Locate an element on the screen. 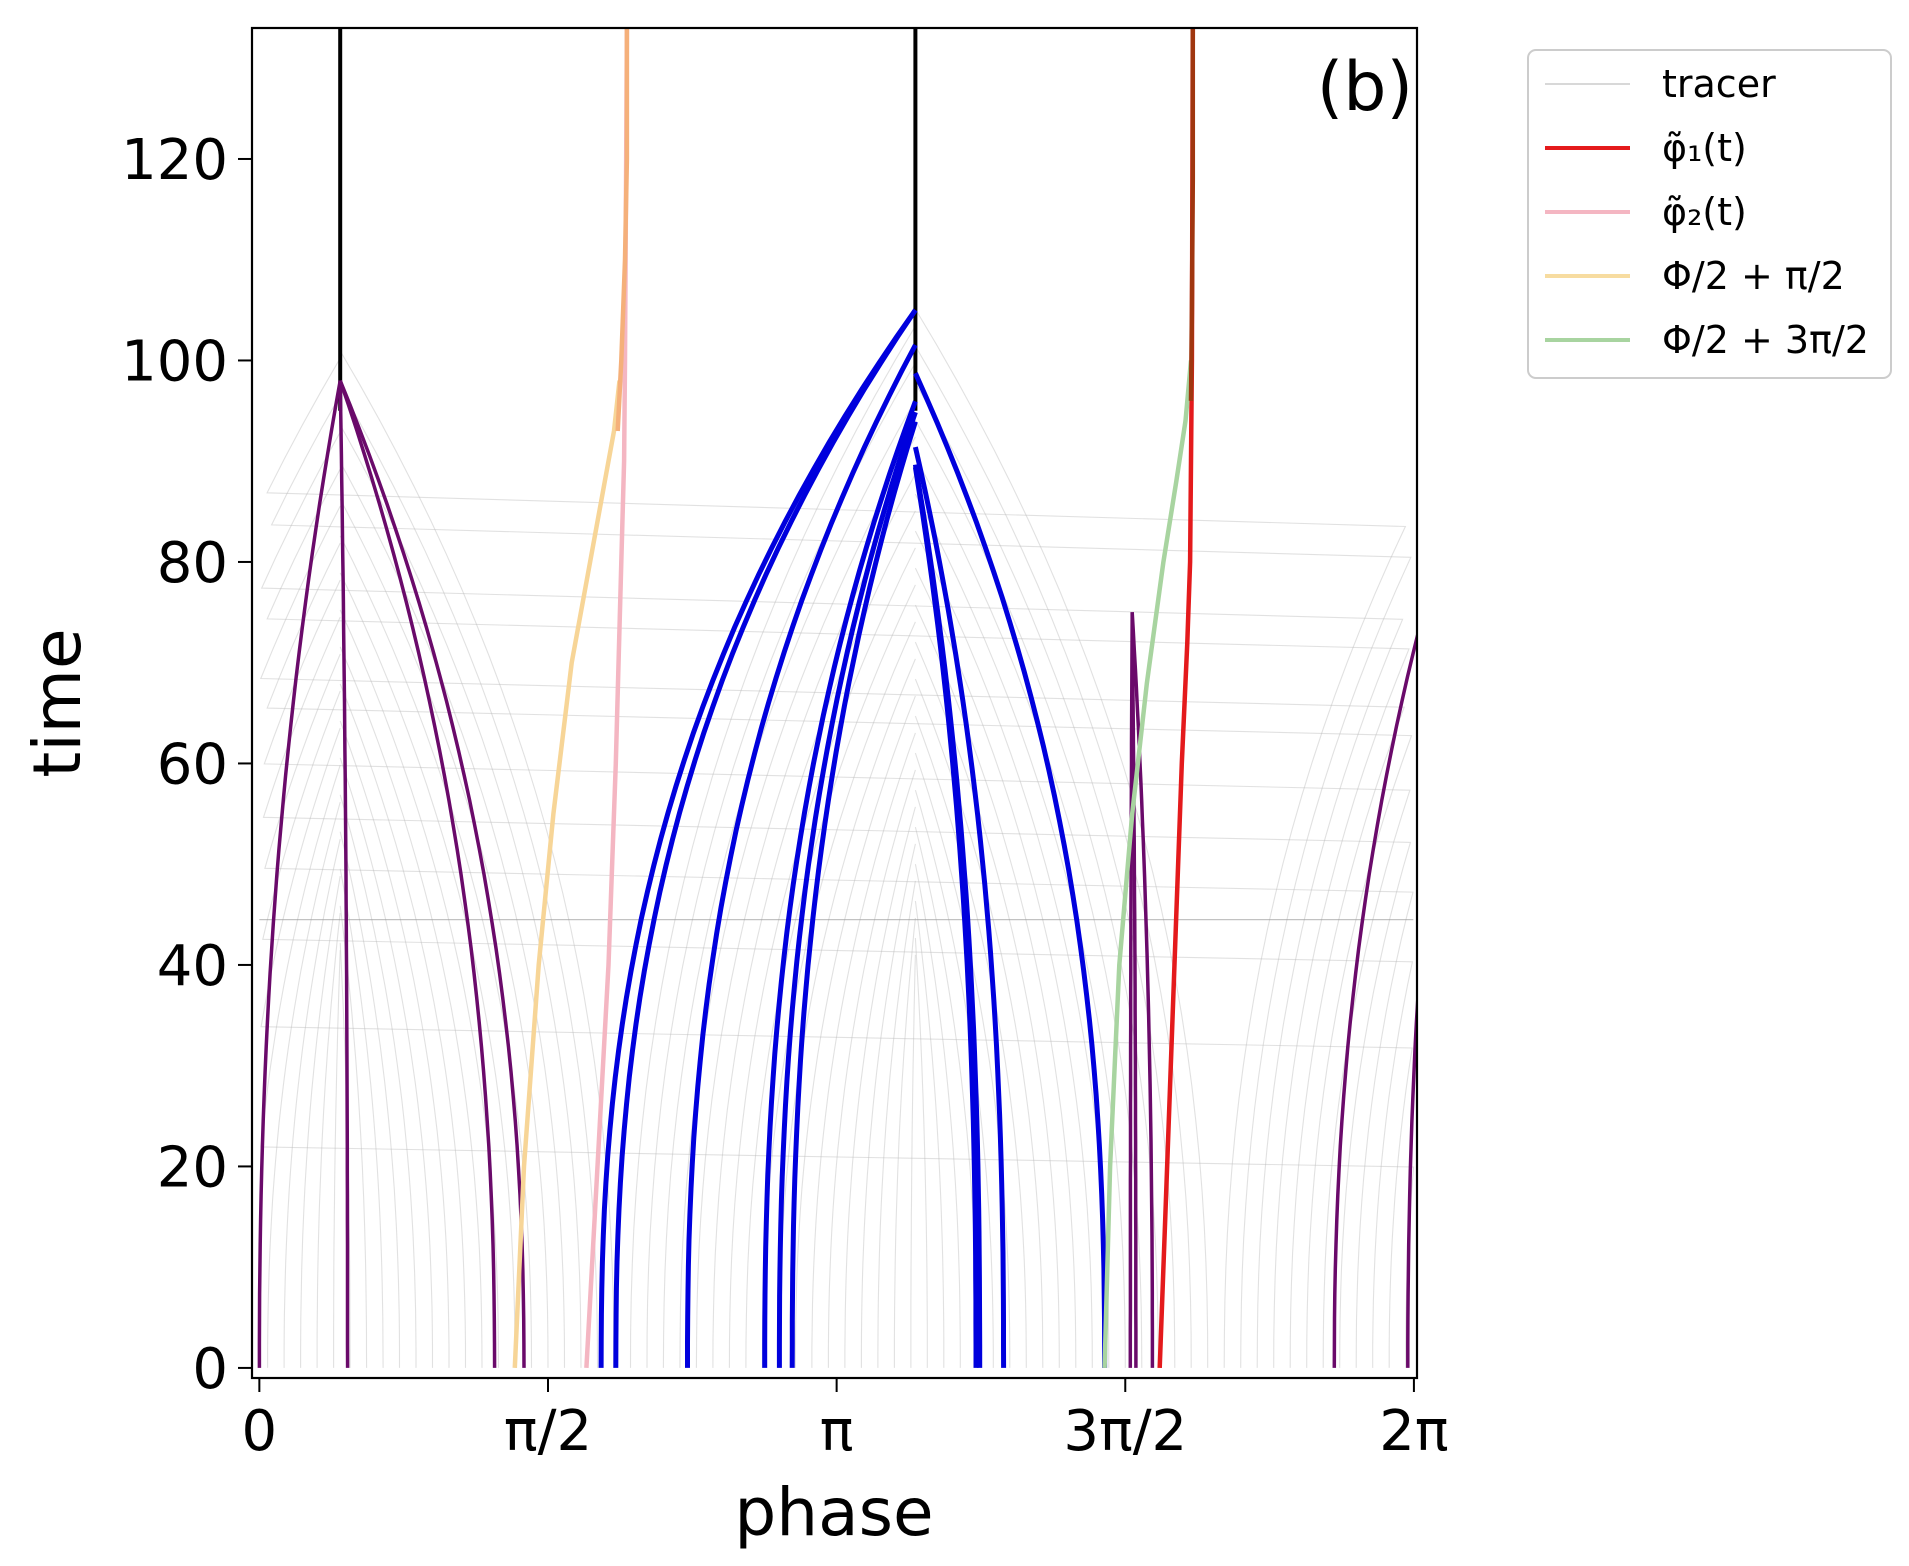 The height and width of the screenshot is (1566, 1909). y-tick-label: 0 is located at coordinates (210, 1369).